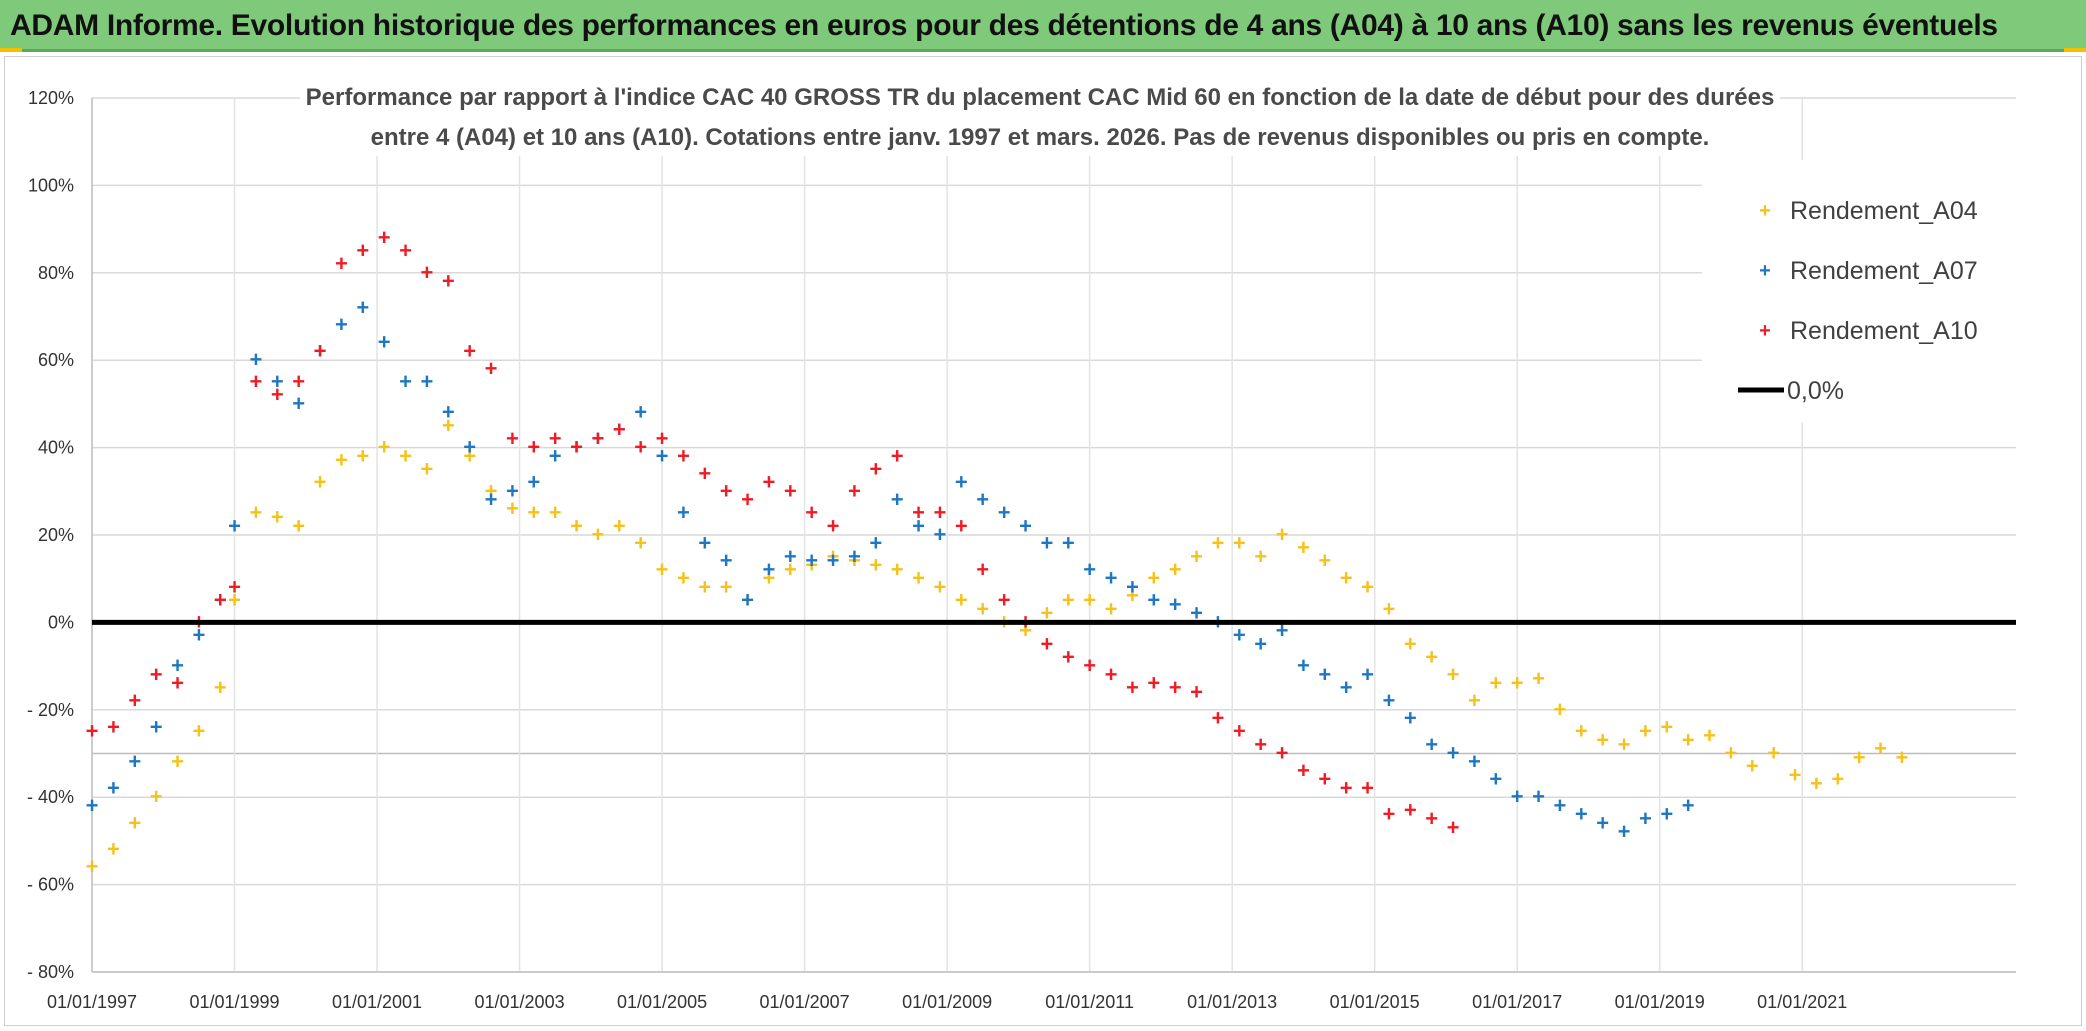  I want to click on x-tick-label: 01/01/1997, so click(92, 1002).